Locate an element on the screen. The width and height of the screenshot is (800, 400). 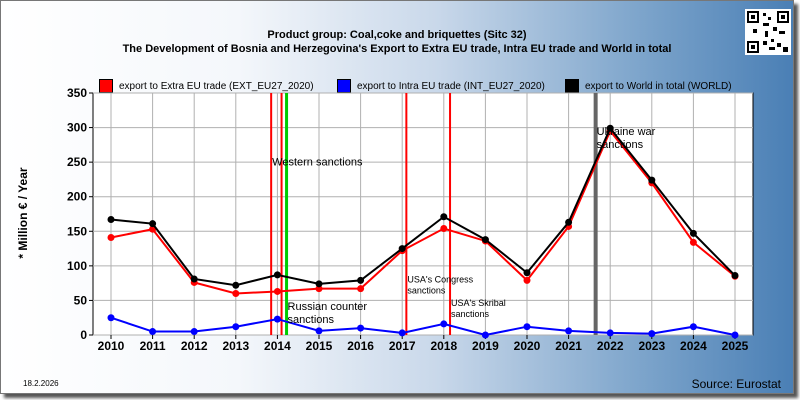
x-tick-label: 2019 is located at coordinates (485, 346).